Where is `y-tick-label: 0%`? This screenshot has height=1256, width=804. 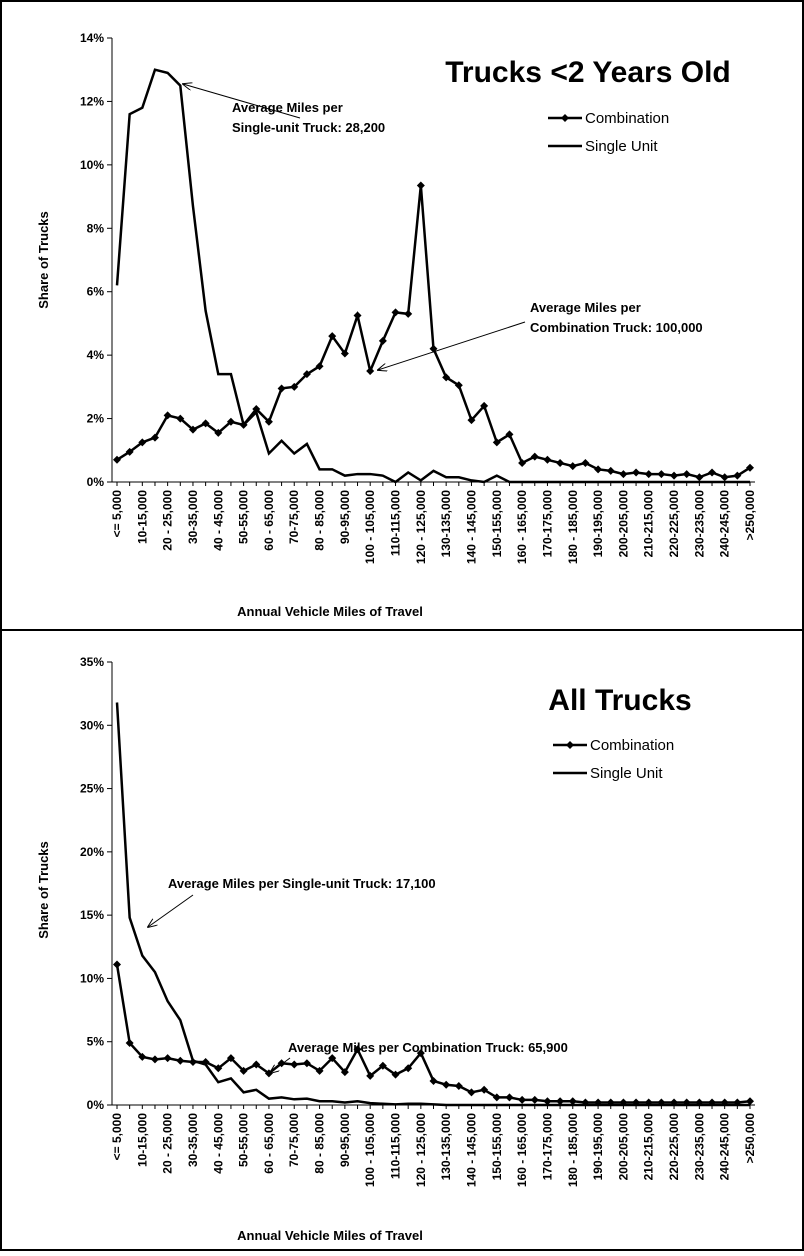
y-tick-label: 0% is located at coordinates (96, 482).